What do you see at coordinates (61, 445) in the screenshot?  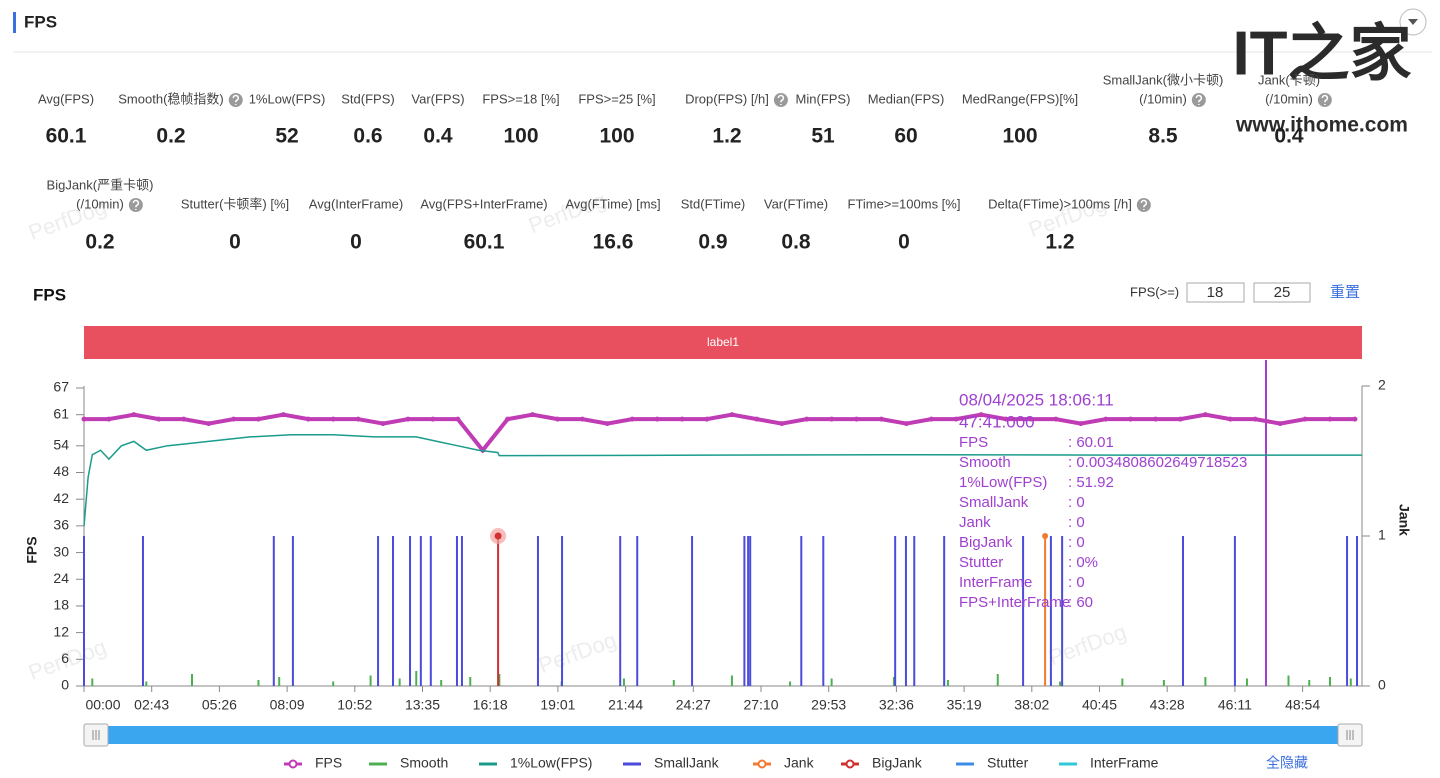 I see `y-tick-label: 54` at bounding box center [61, 445].